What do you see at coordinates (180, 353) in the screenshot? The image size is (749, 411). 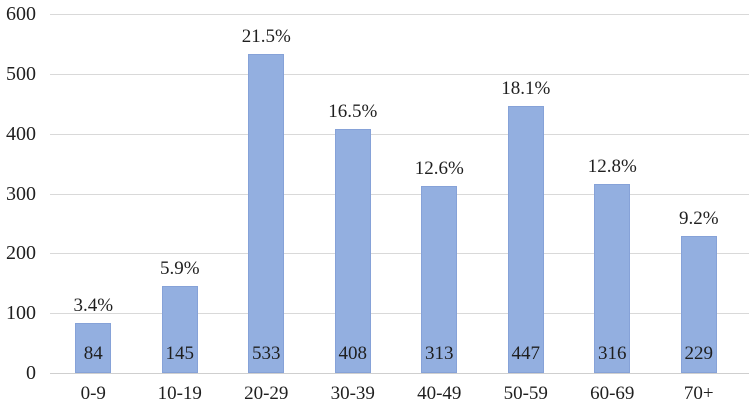 I see `bar-value-label: 145` at bounding box center [180, 353].